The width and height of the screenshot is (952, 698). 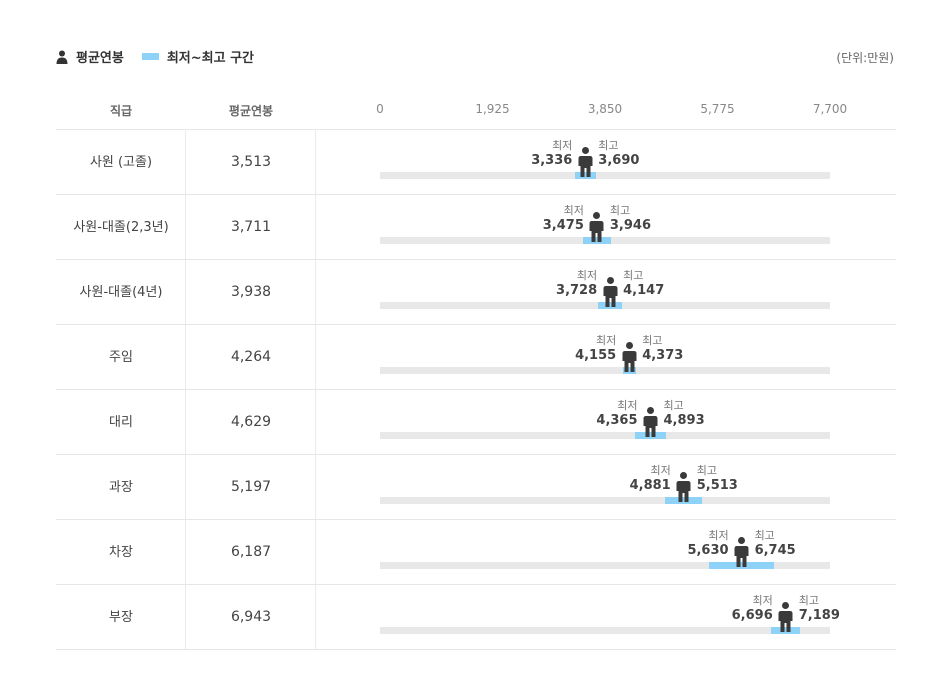 I want to click on rank-label: 대리, so click(x=121, y=422).